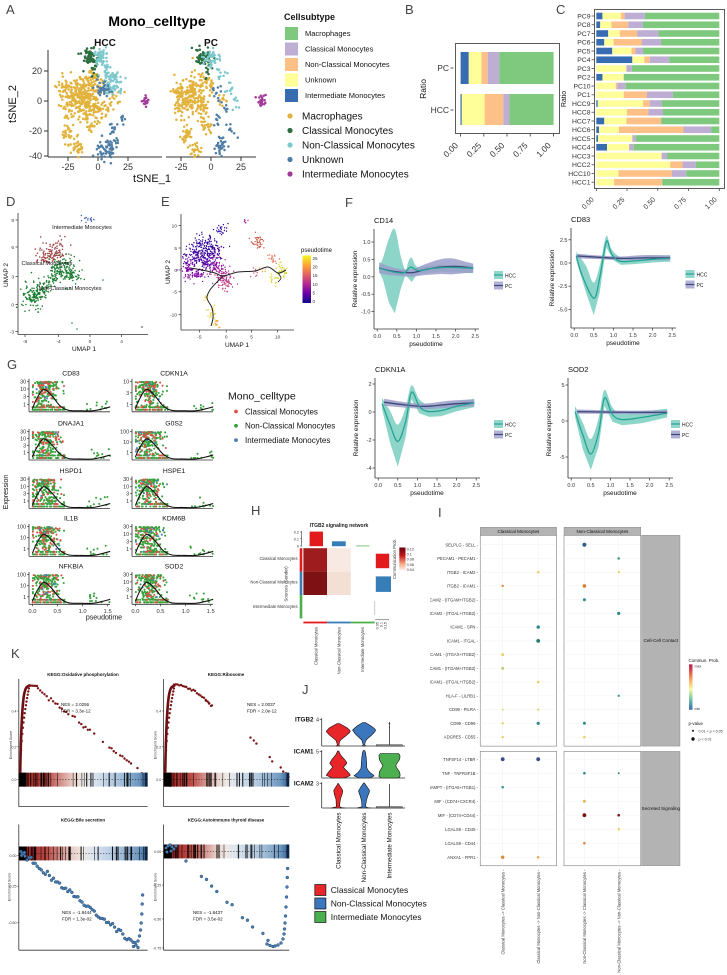  What do you see at coordinates (661, 640) in the screenshot?
I see `svg-text: Cell-Cell Contact` at bounding box center [661, 640].